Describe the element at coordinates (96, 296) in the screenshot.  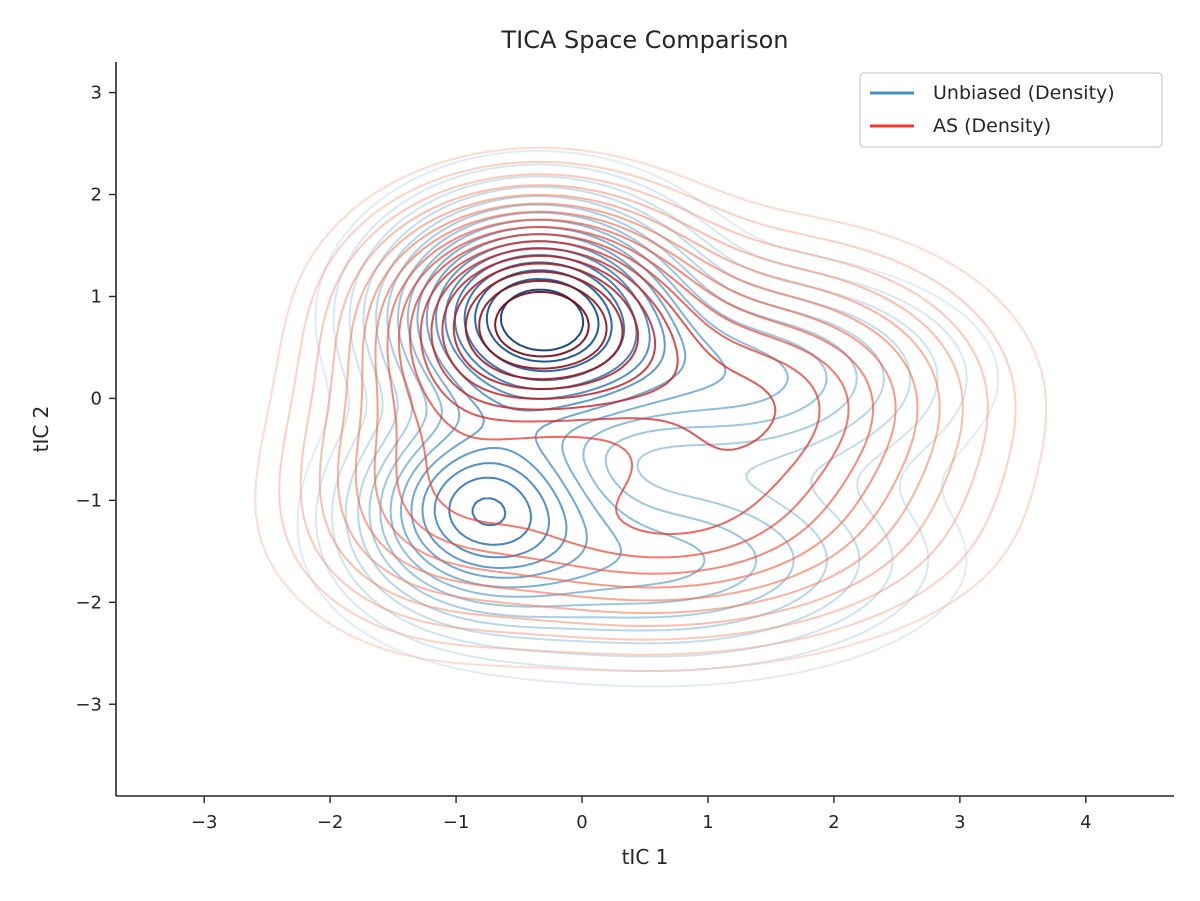
I see `y-tick-label: 1` at that location.